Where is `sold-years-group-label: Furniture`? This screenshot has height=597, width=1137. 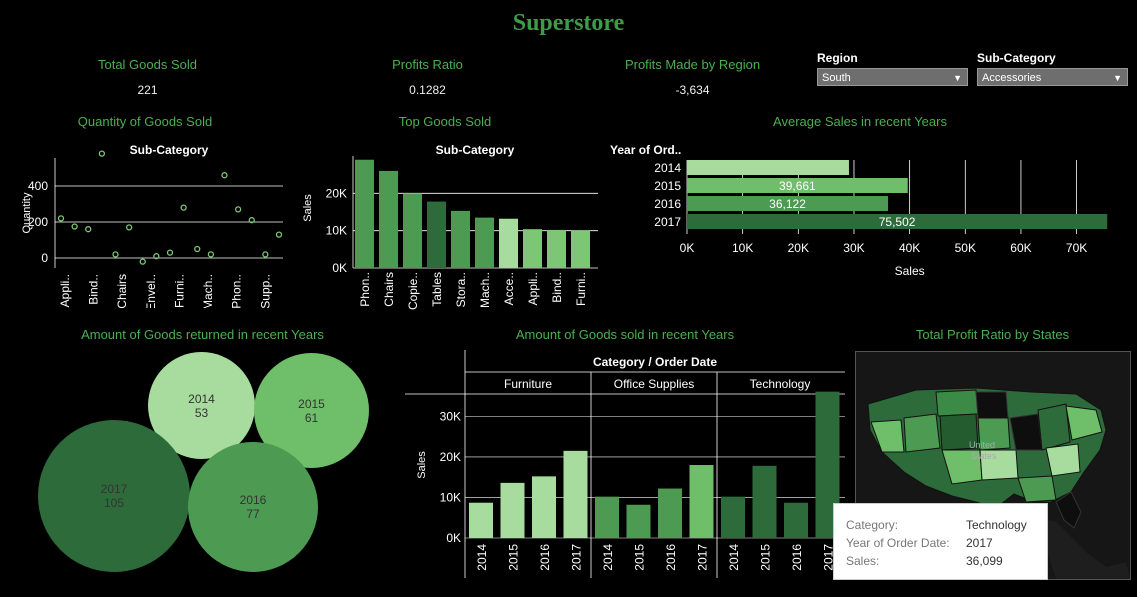
sold-years-group-label: Furniture is located at coordinates (528, 384).